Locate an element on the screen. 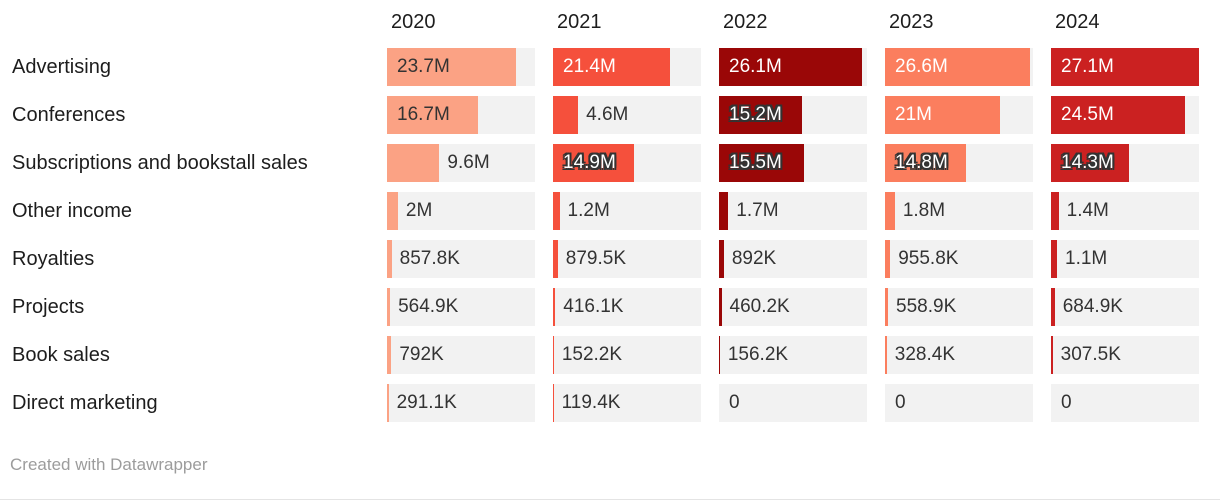  value-label: 15.5M is located at coordinates (755, 162).